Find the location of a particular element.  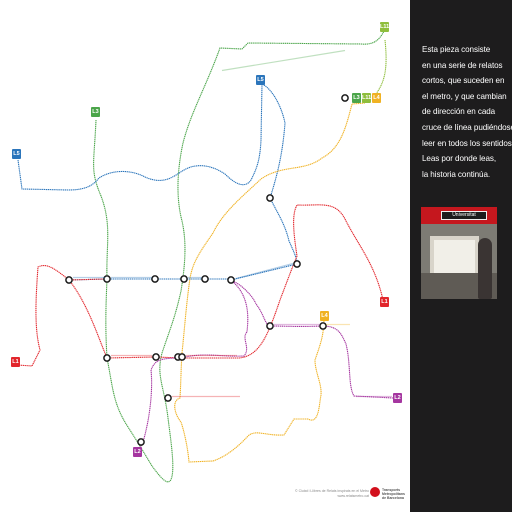

description-line: de dirección en cada is located at coordinates (459, 112).